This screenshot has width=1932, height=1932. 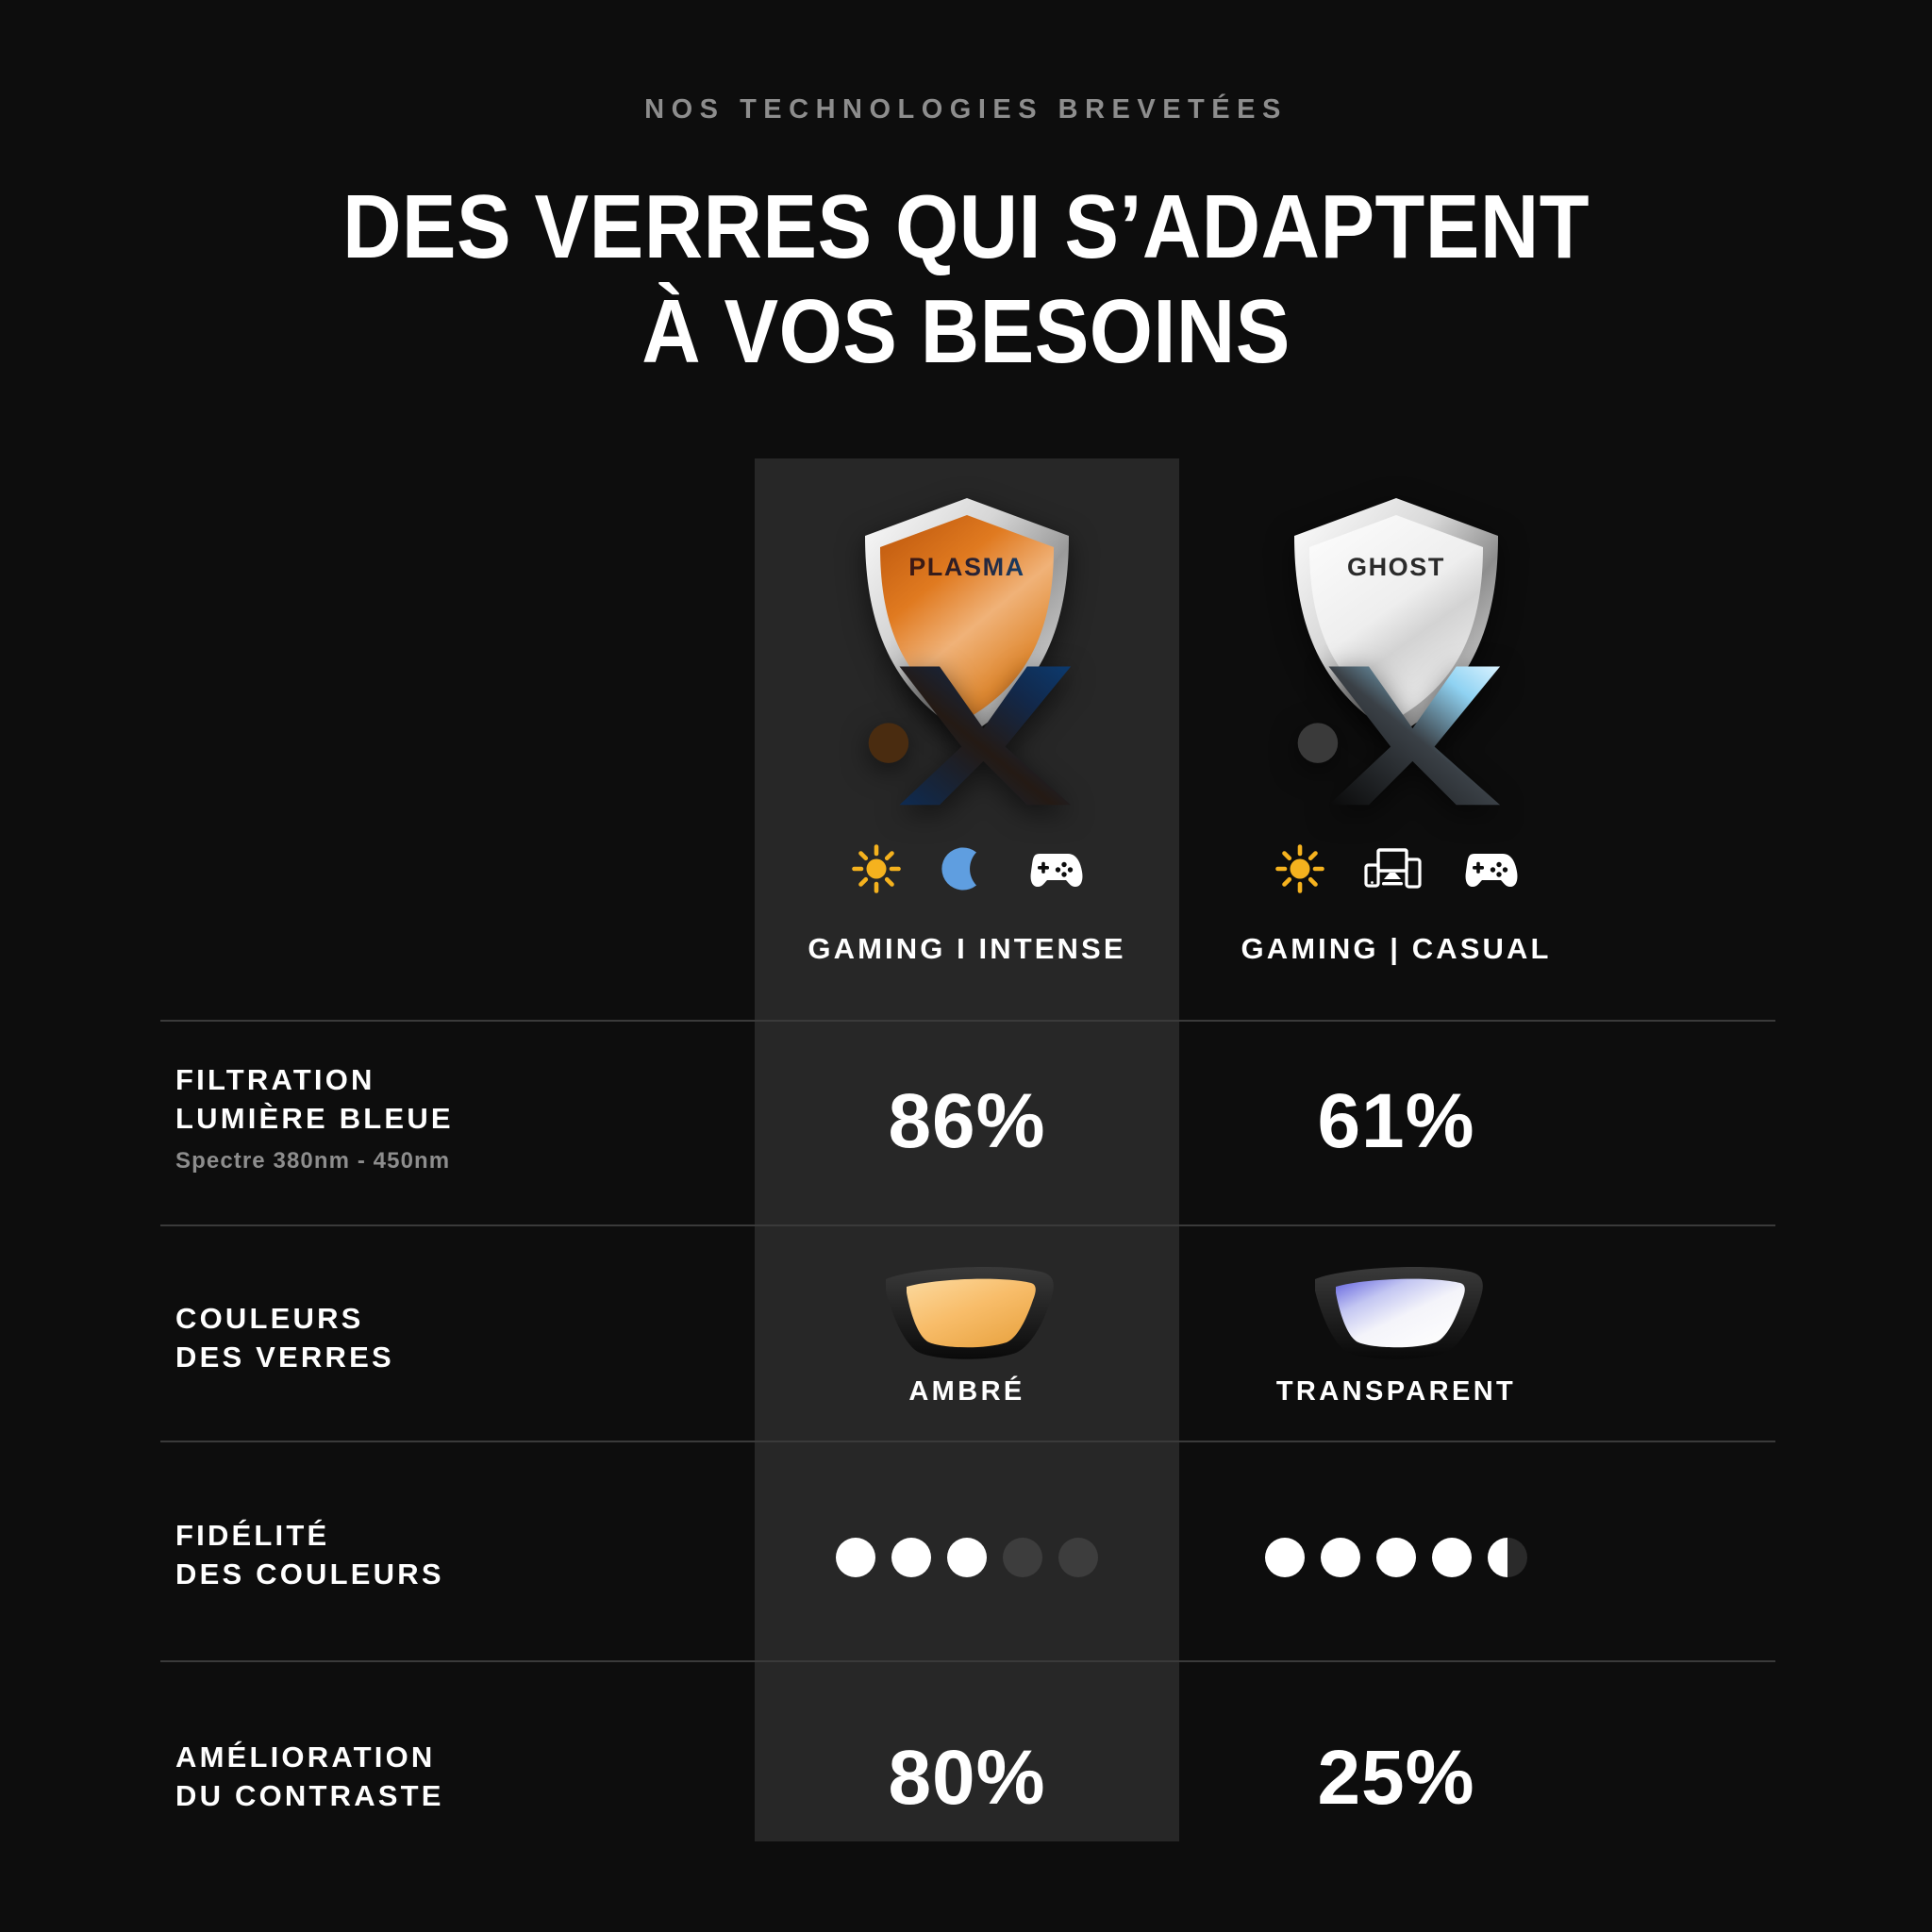 What do you see at coordinates (285, 1357) in the screenshot?
I see `row-label-line-2: DES VERRES` at bounding box center [285, 1357].